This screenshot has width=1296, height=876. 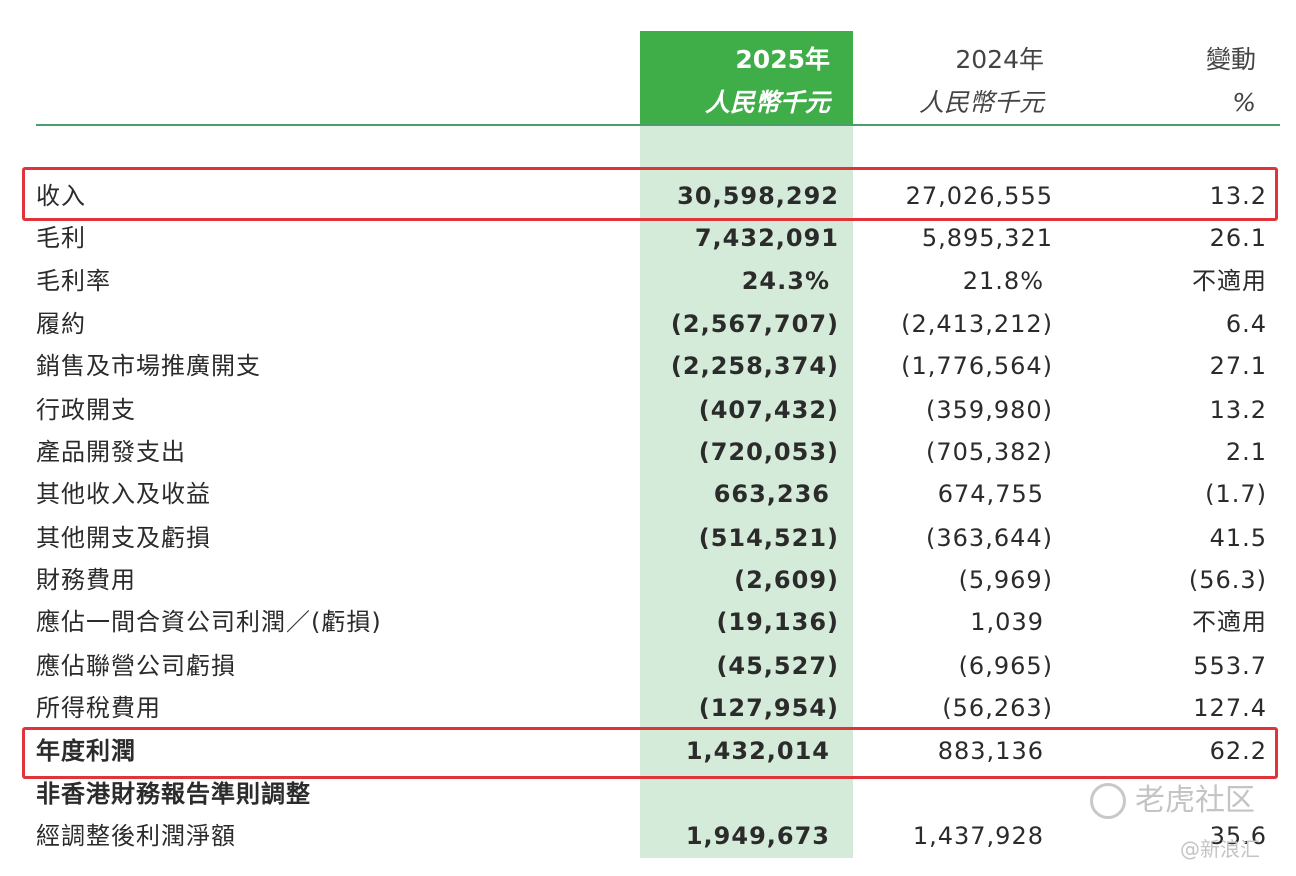 I want to click on row-prior-value: 674,755, so click(x=990, y=494).